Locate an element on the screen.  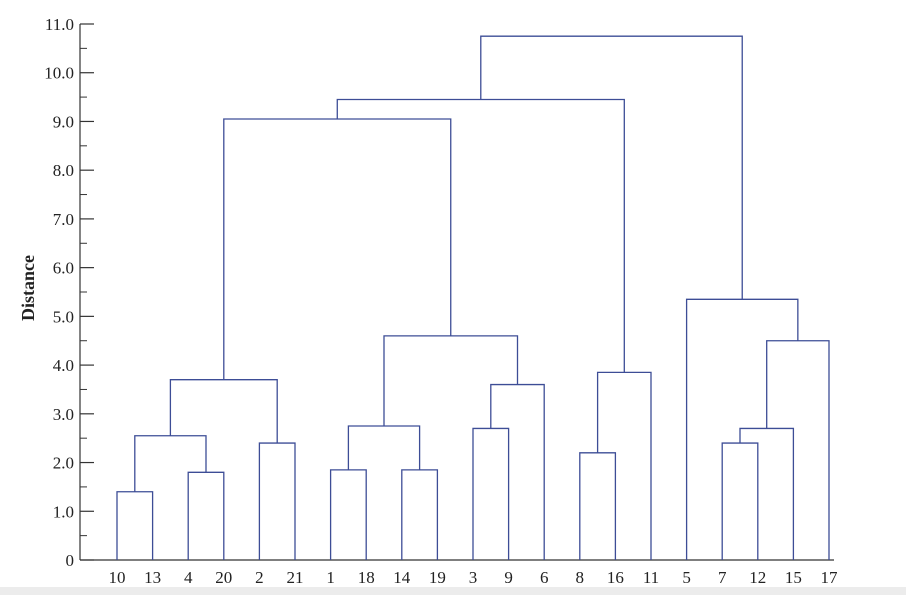
y-tick-label: 4.0 is located at coordinates (63, 365).